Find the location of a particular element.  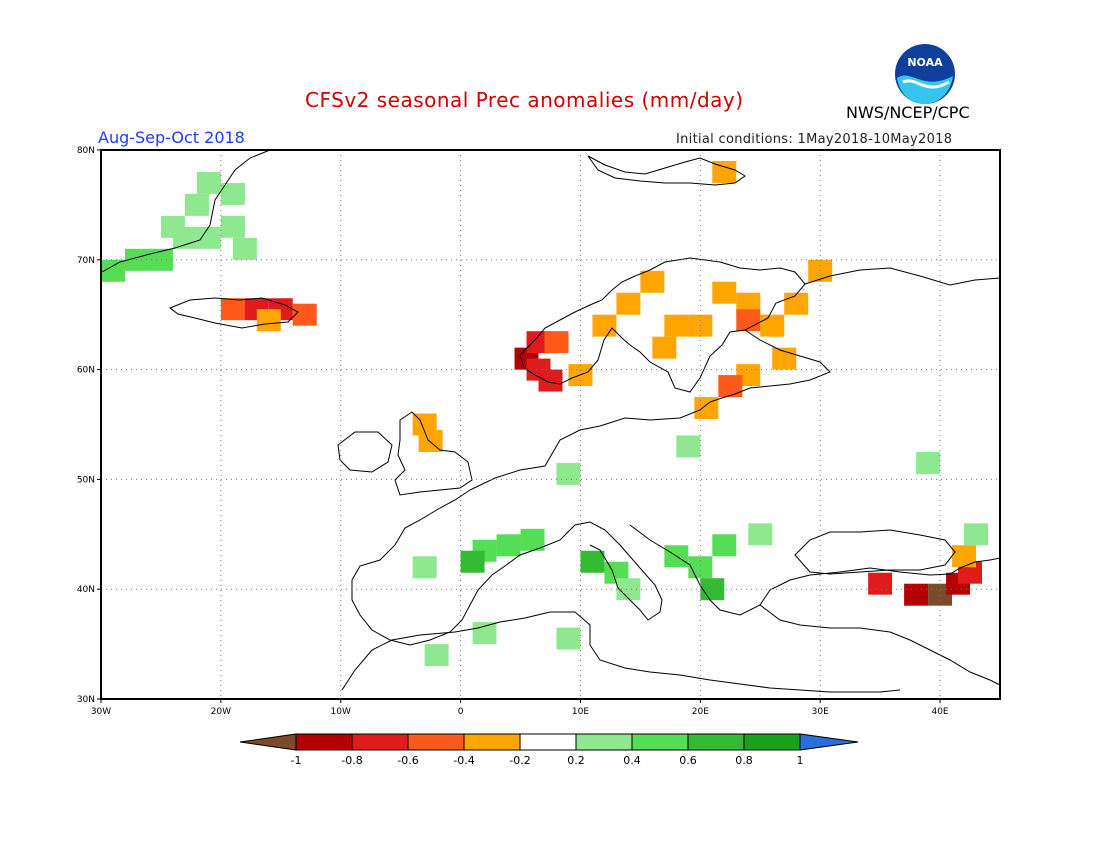

agency-label: NWS/NCEP/CPC is located at coordinates (908, 112).